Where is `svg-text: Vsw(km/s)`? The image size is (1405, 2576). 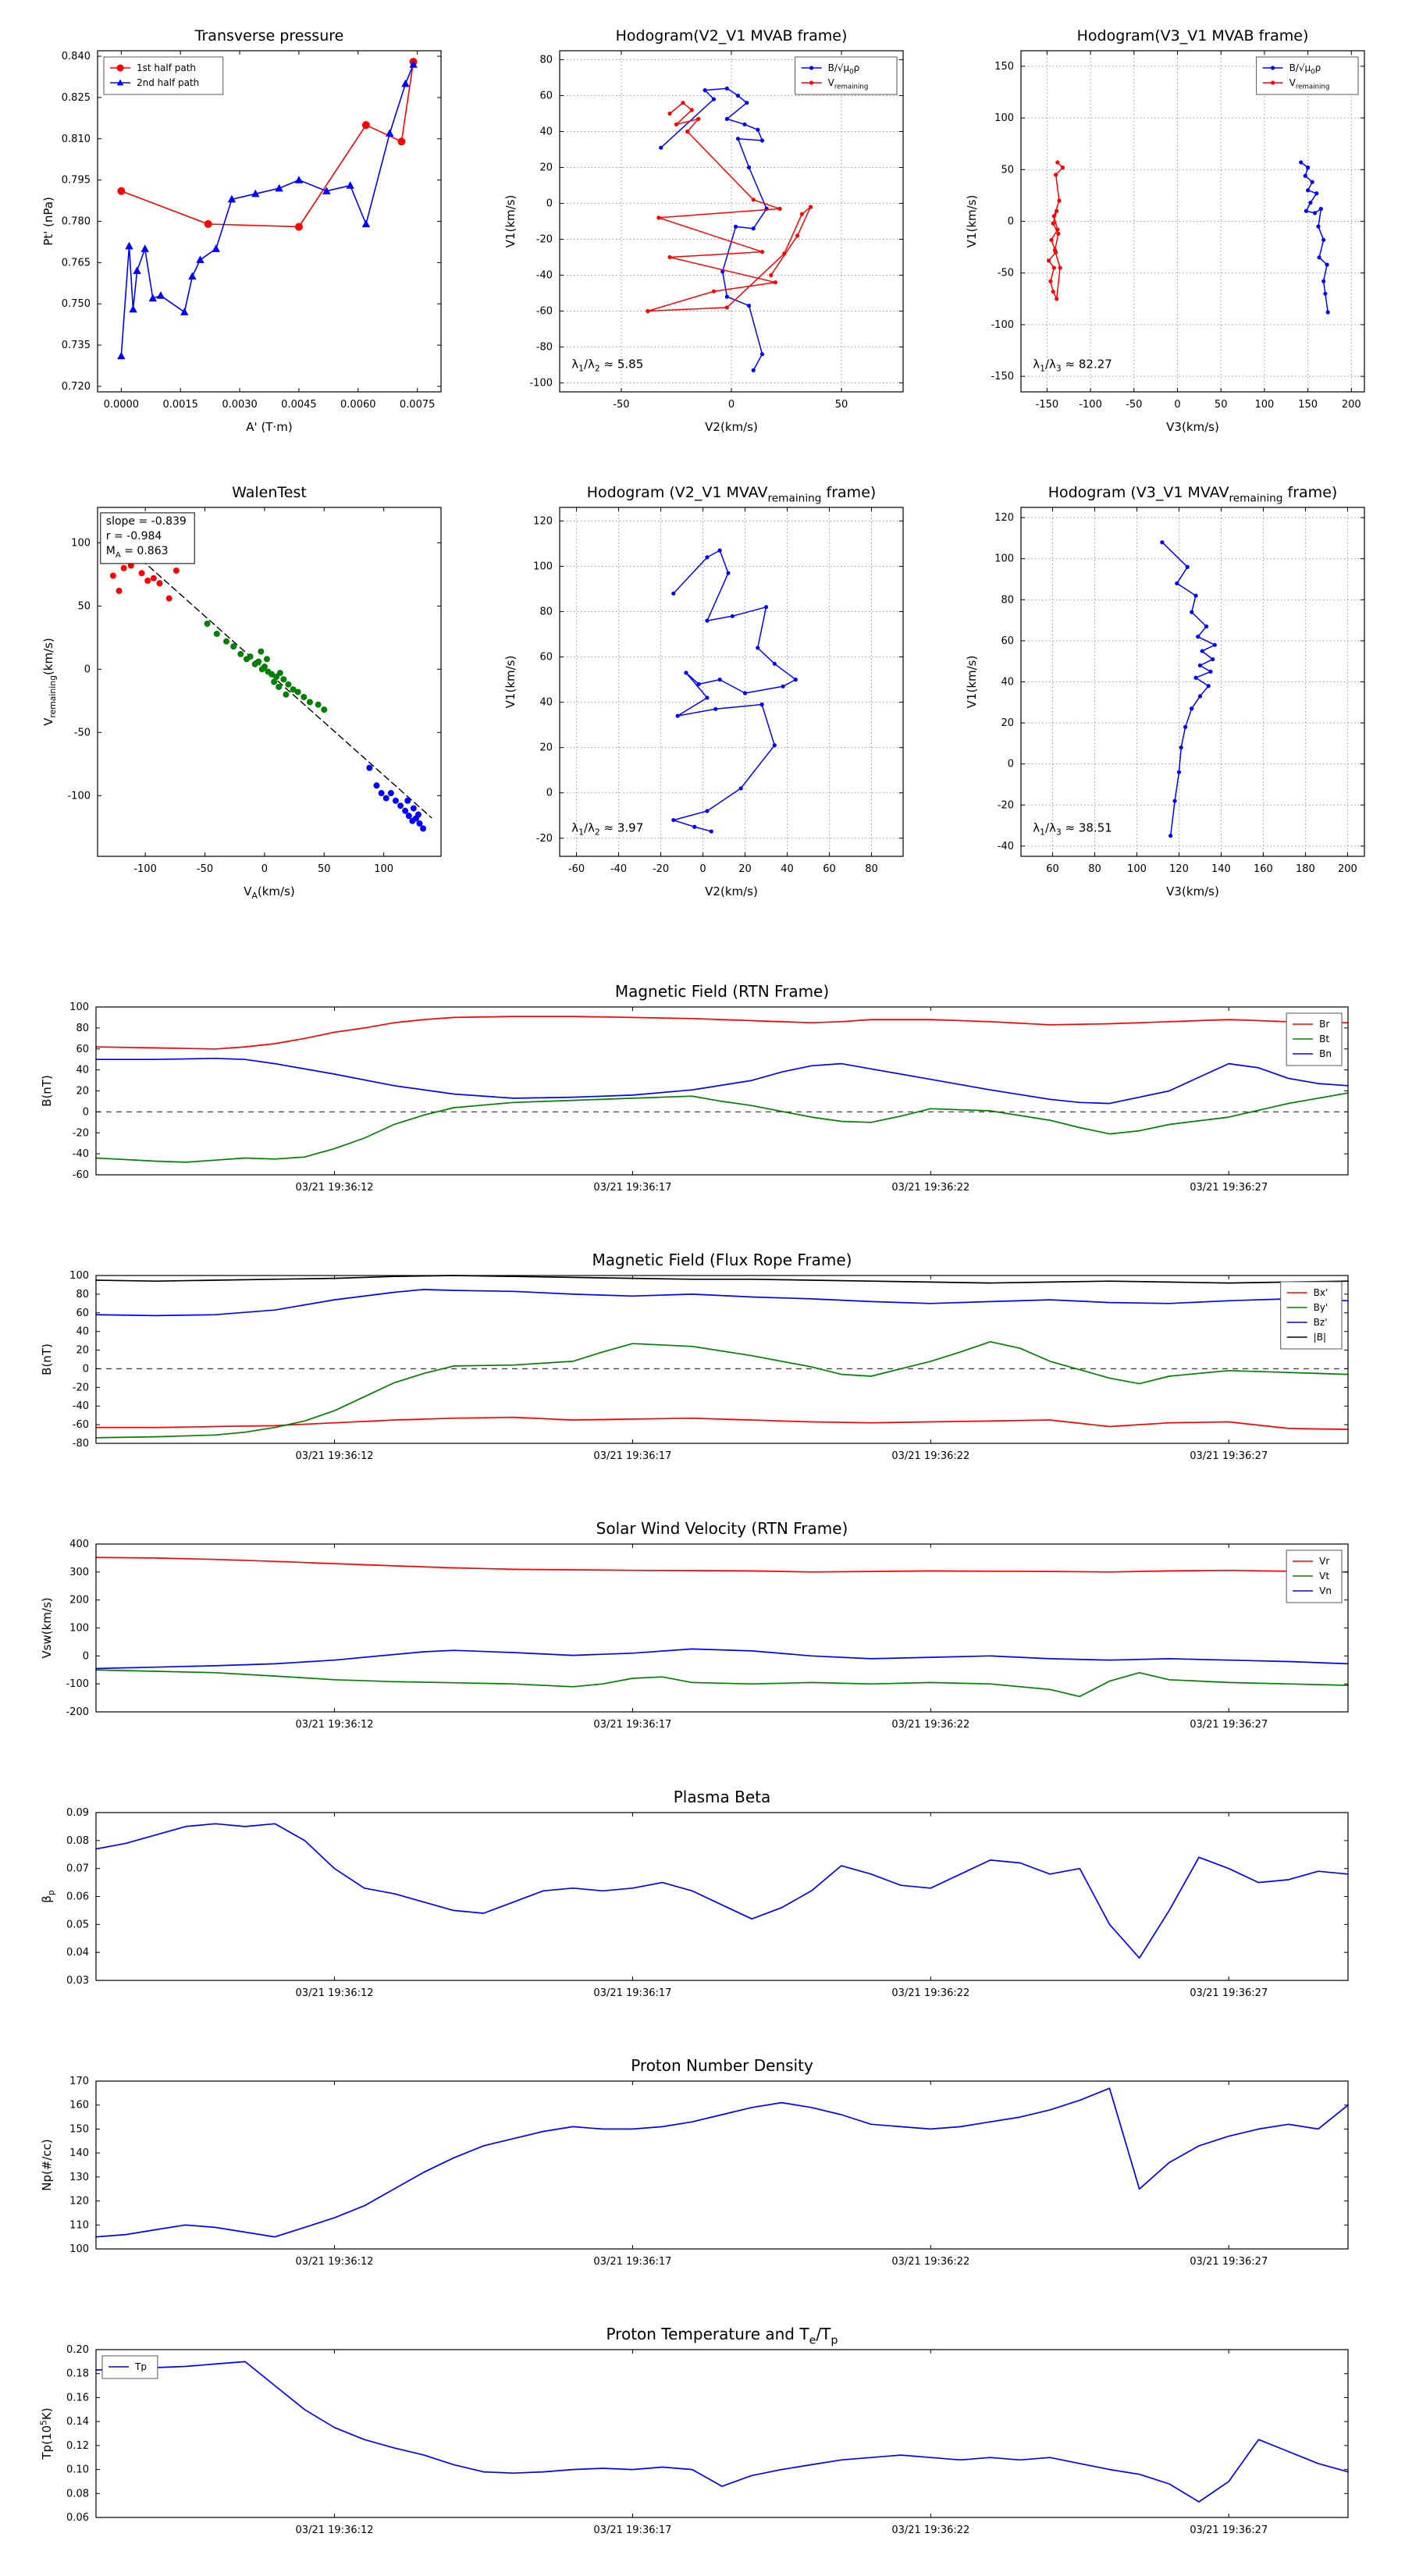
svg-text: Vsw(km/s) is located at coordinates (47, 1627).